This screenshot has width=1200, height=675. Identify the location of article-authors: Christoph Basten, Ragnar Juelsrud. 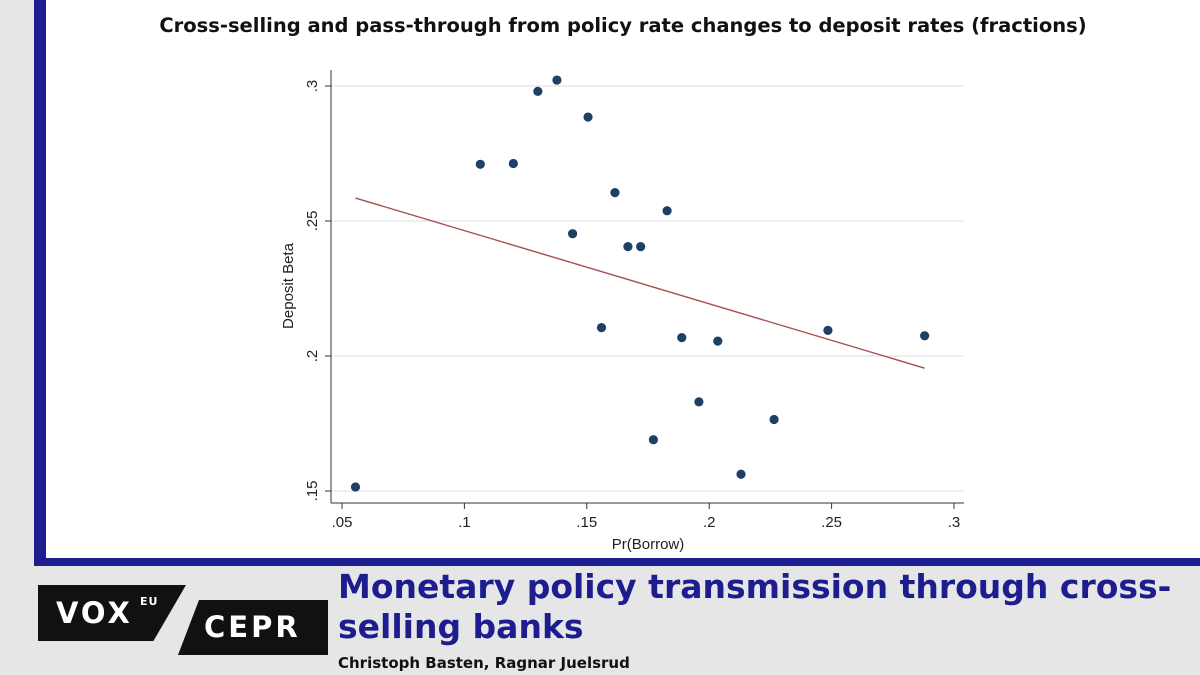
(484, 663).